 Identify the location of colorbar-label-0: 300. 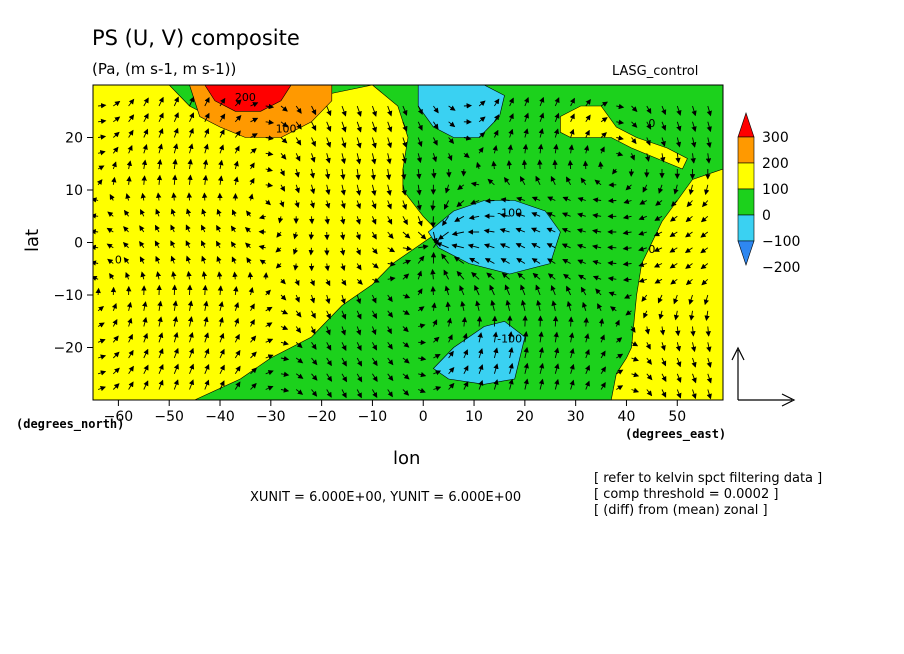
(775, 138).